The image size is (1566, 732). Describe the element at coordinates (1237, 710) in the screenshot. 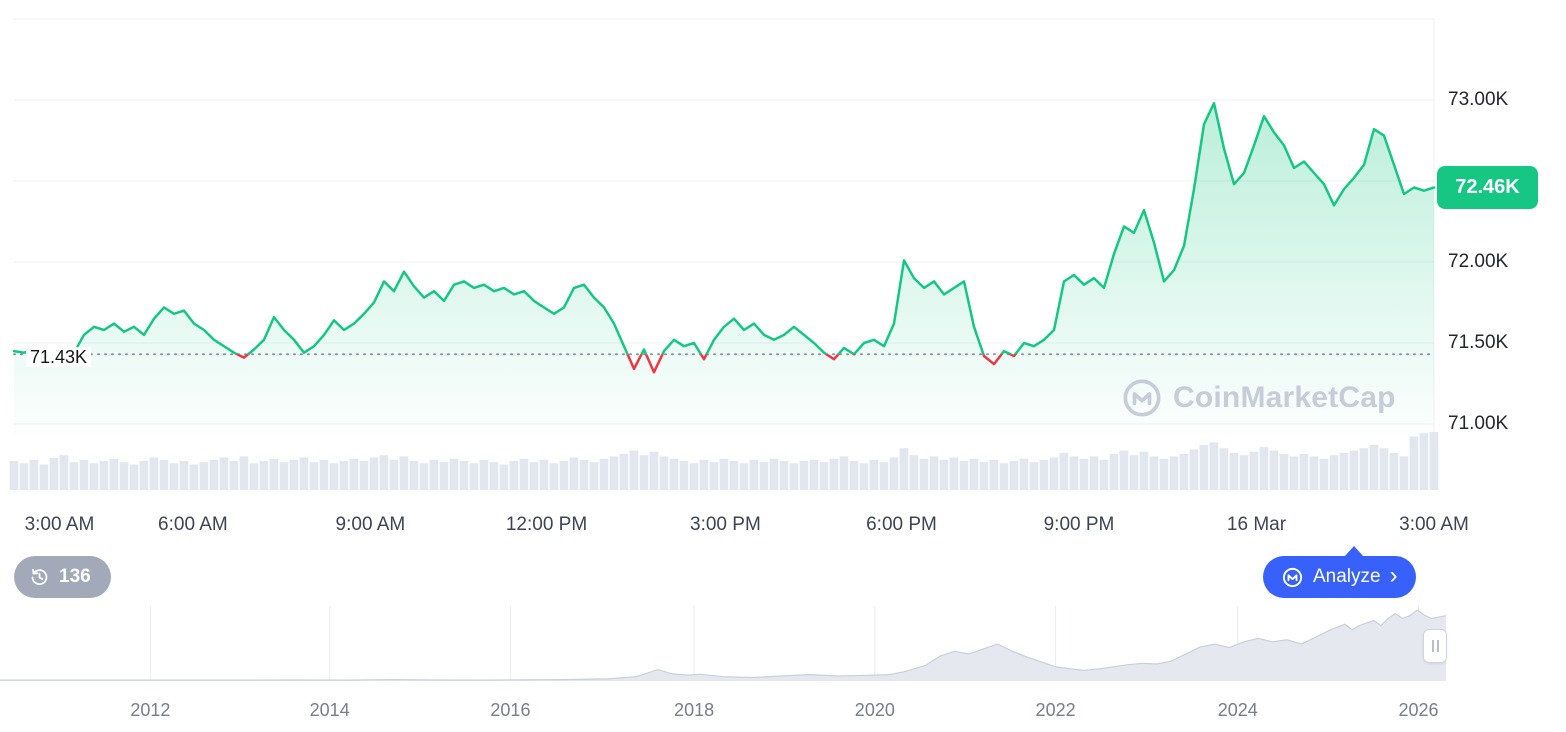

I see `navigator-year-label: 2024` at that location.